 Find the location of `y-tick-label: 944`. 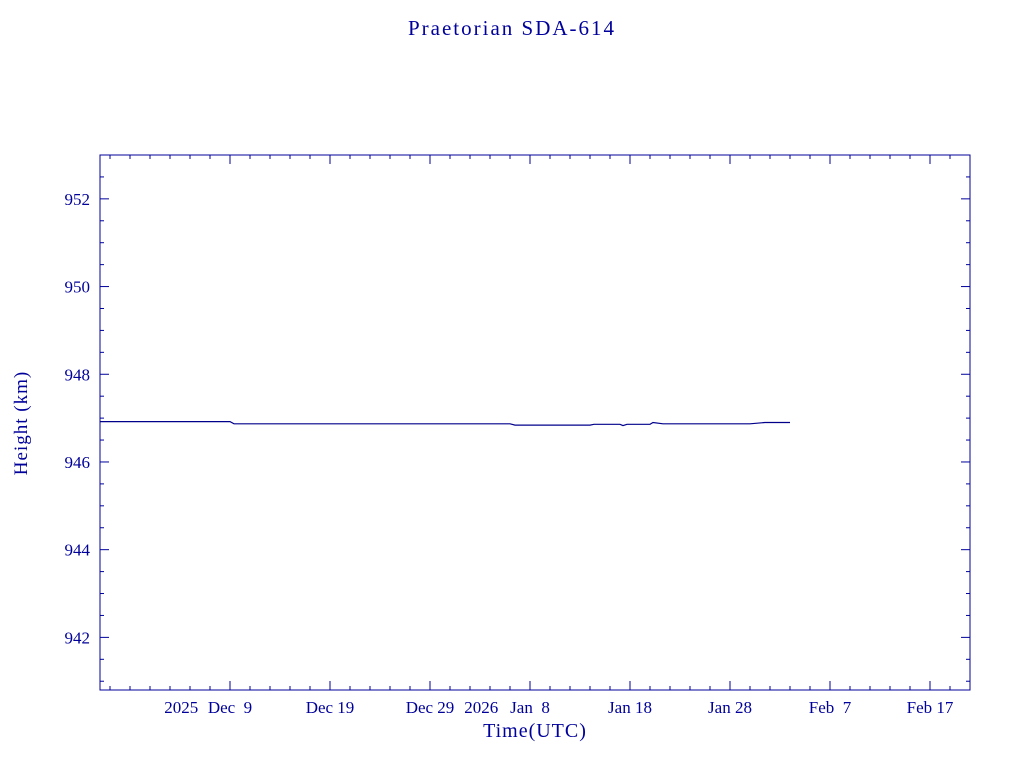

y-tick-label: 944 is located at coordinates (78, 550).